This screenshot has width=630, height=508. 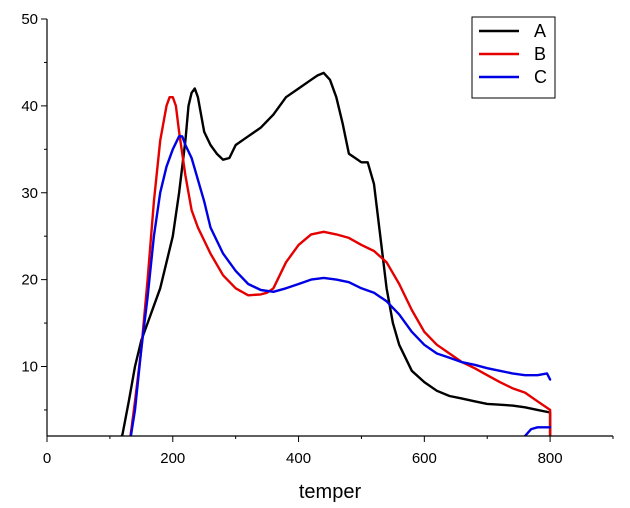 What do you see at coordinates (29, 106) in the screenshot?
I see `y-tick-label: 40` at bounding box center [29, 106].